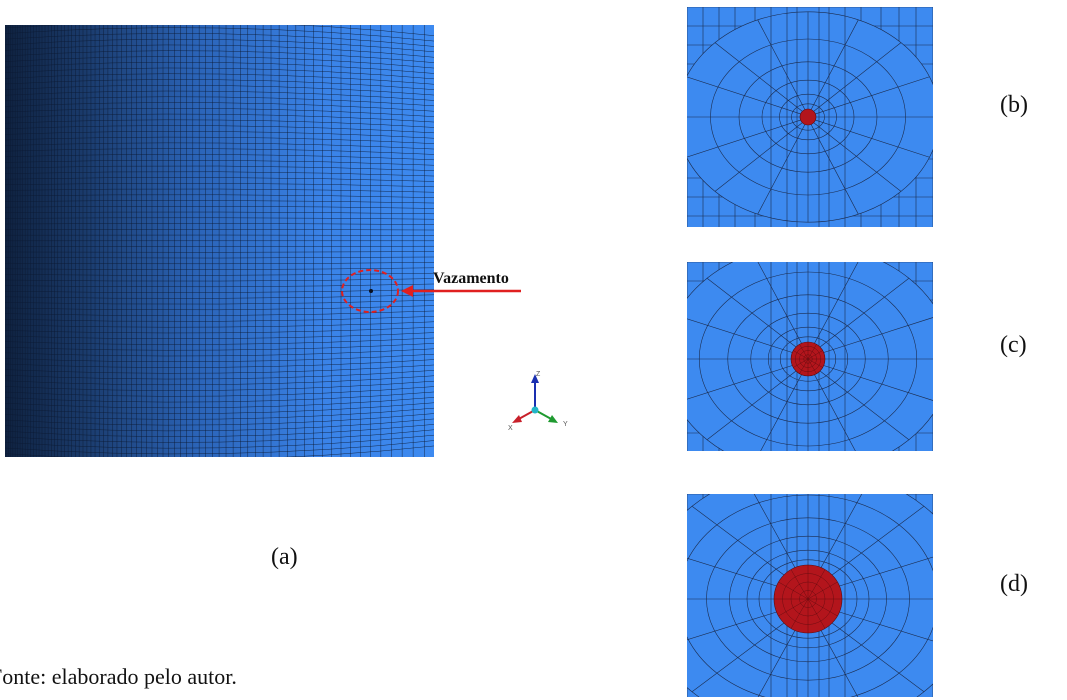 The width and height of the screenshot is (1067, 700). I want to click on leak-point, so click(371, 291).